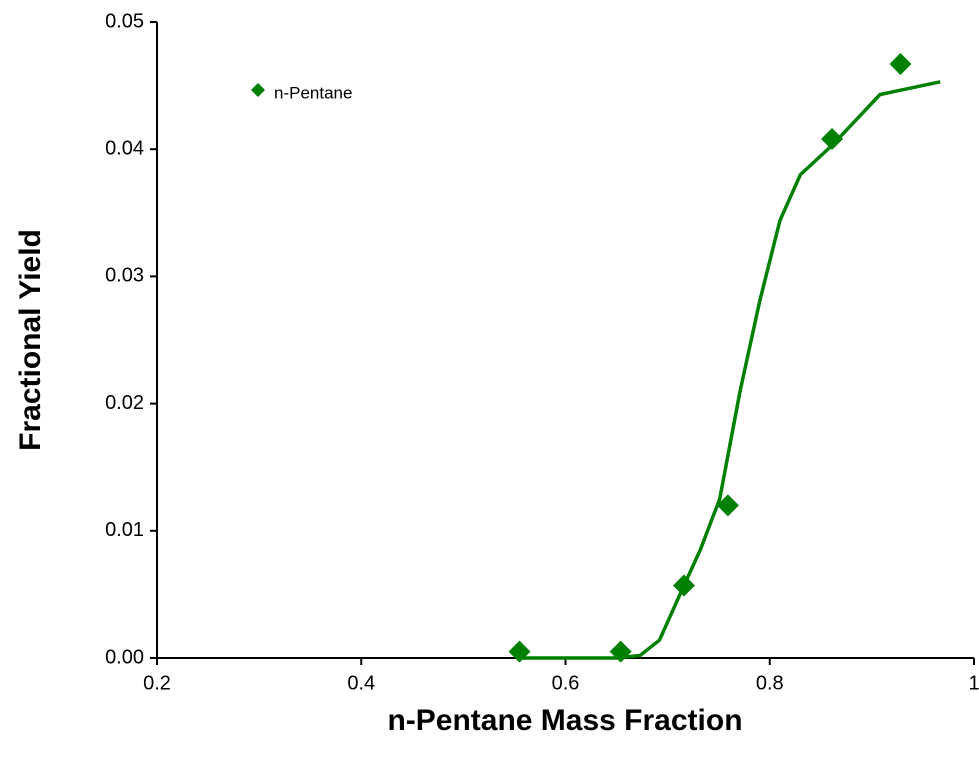 Image resolution: width=979 pixels, height=766 pixels. Describe the element at coordinates (124, 21) in the screenshot. I see `y-tick-label: 0.05` at that location.